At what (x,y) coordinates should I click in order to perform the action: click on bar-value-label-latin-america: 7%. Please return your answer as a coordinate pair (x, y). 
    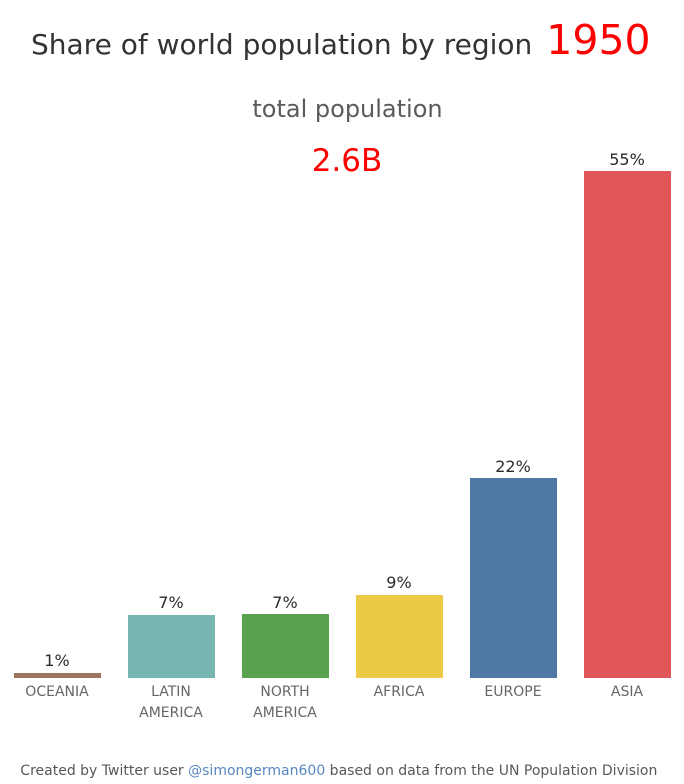
    Looking at the image, I should click on (171, 603).